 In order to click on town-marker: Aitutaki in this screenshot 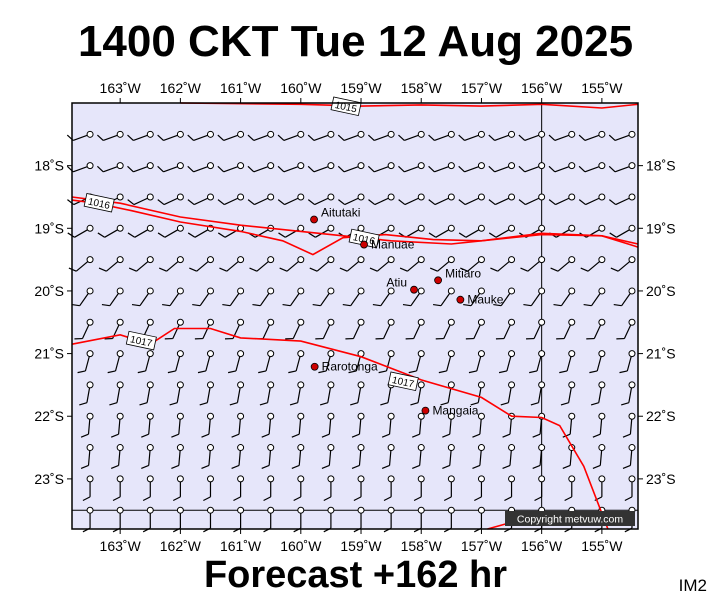, I will do `click(335, 215)`.